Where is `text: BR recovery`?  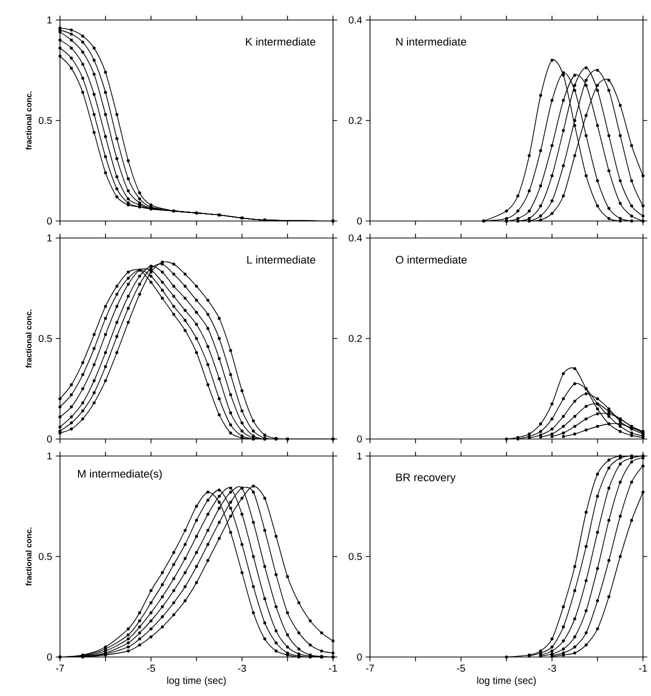 text: BR recovery is located at coordinates (426, 479).